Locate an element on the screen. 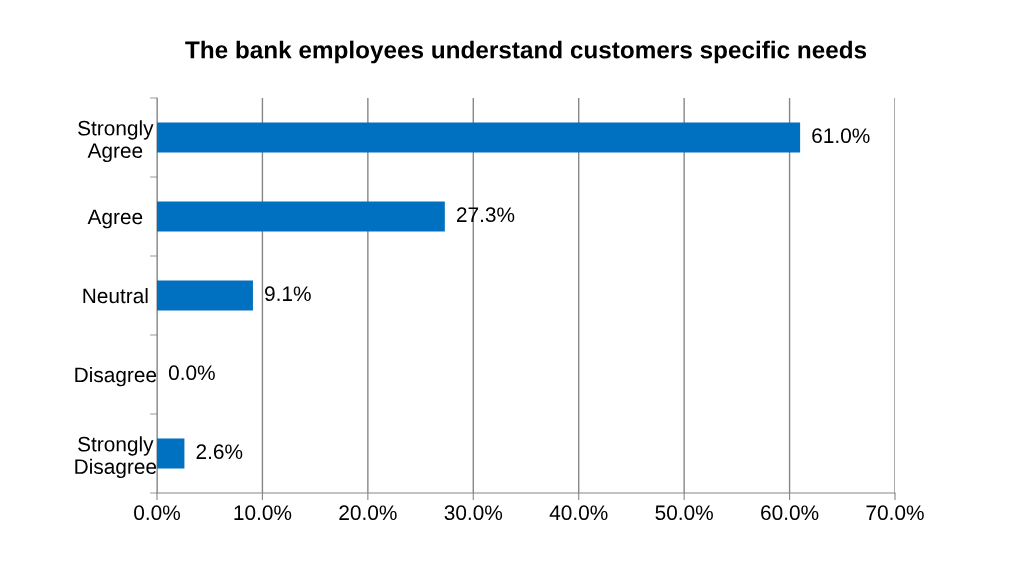  y-tick-label: Agree is located at coordinates (115, 219).